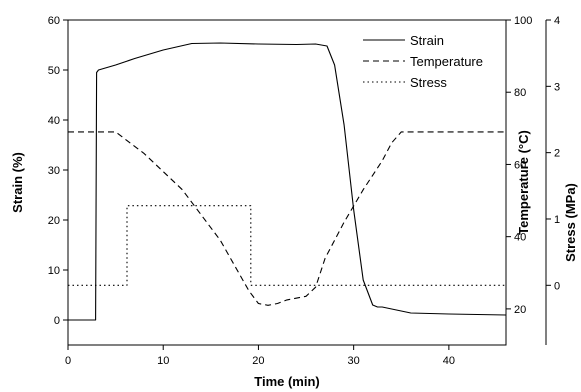 The width and height of the screenshot is (581, 392). What do you see at coordinates (570, 222) in the screenshot?
I see `y-axis-title-stress: Stress (MPa)` at bounding box center [570, 222].